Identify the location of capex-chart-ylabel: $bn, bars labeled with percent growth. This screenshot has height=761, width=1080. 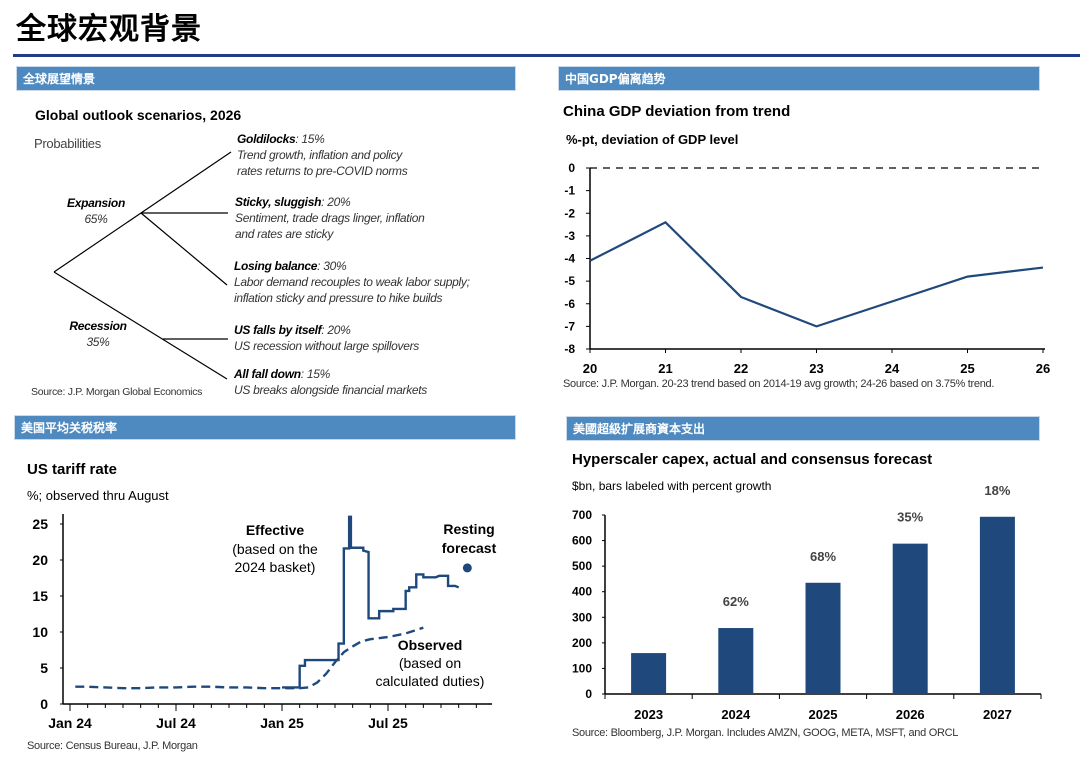
(672, 486).